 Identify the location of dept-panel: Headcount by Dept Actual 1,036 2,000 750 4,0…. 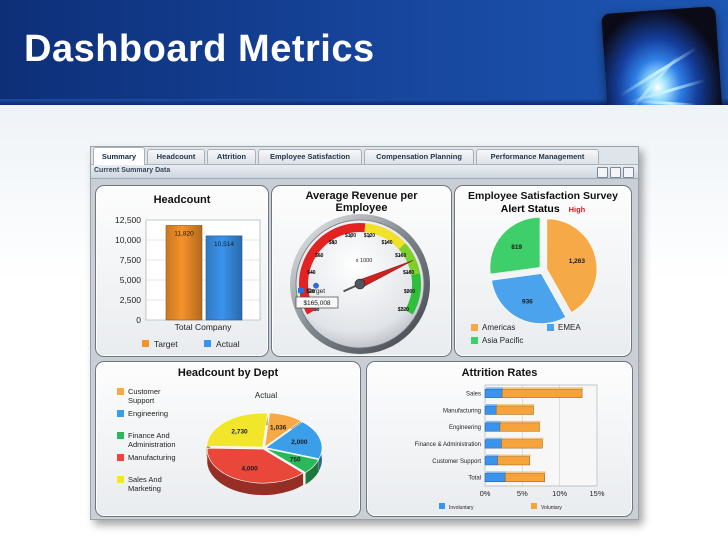
(228, 439).